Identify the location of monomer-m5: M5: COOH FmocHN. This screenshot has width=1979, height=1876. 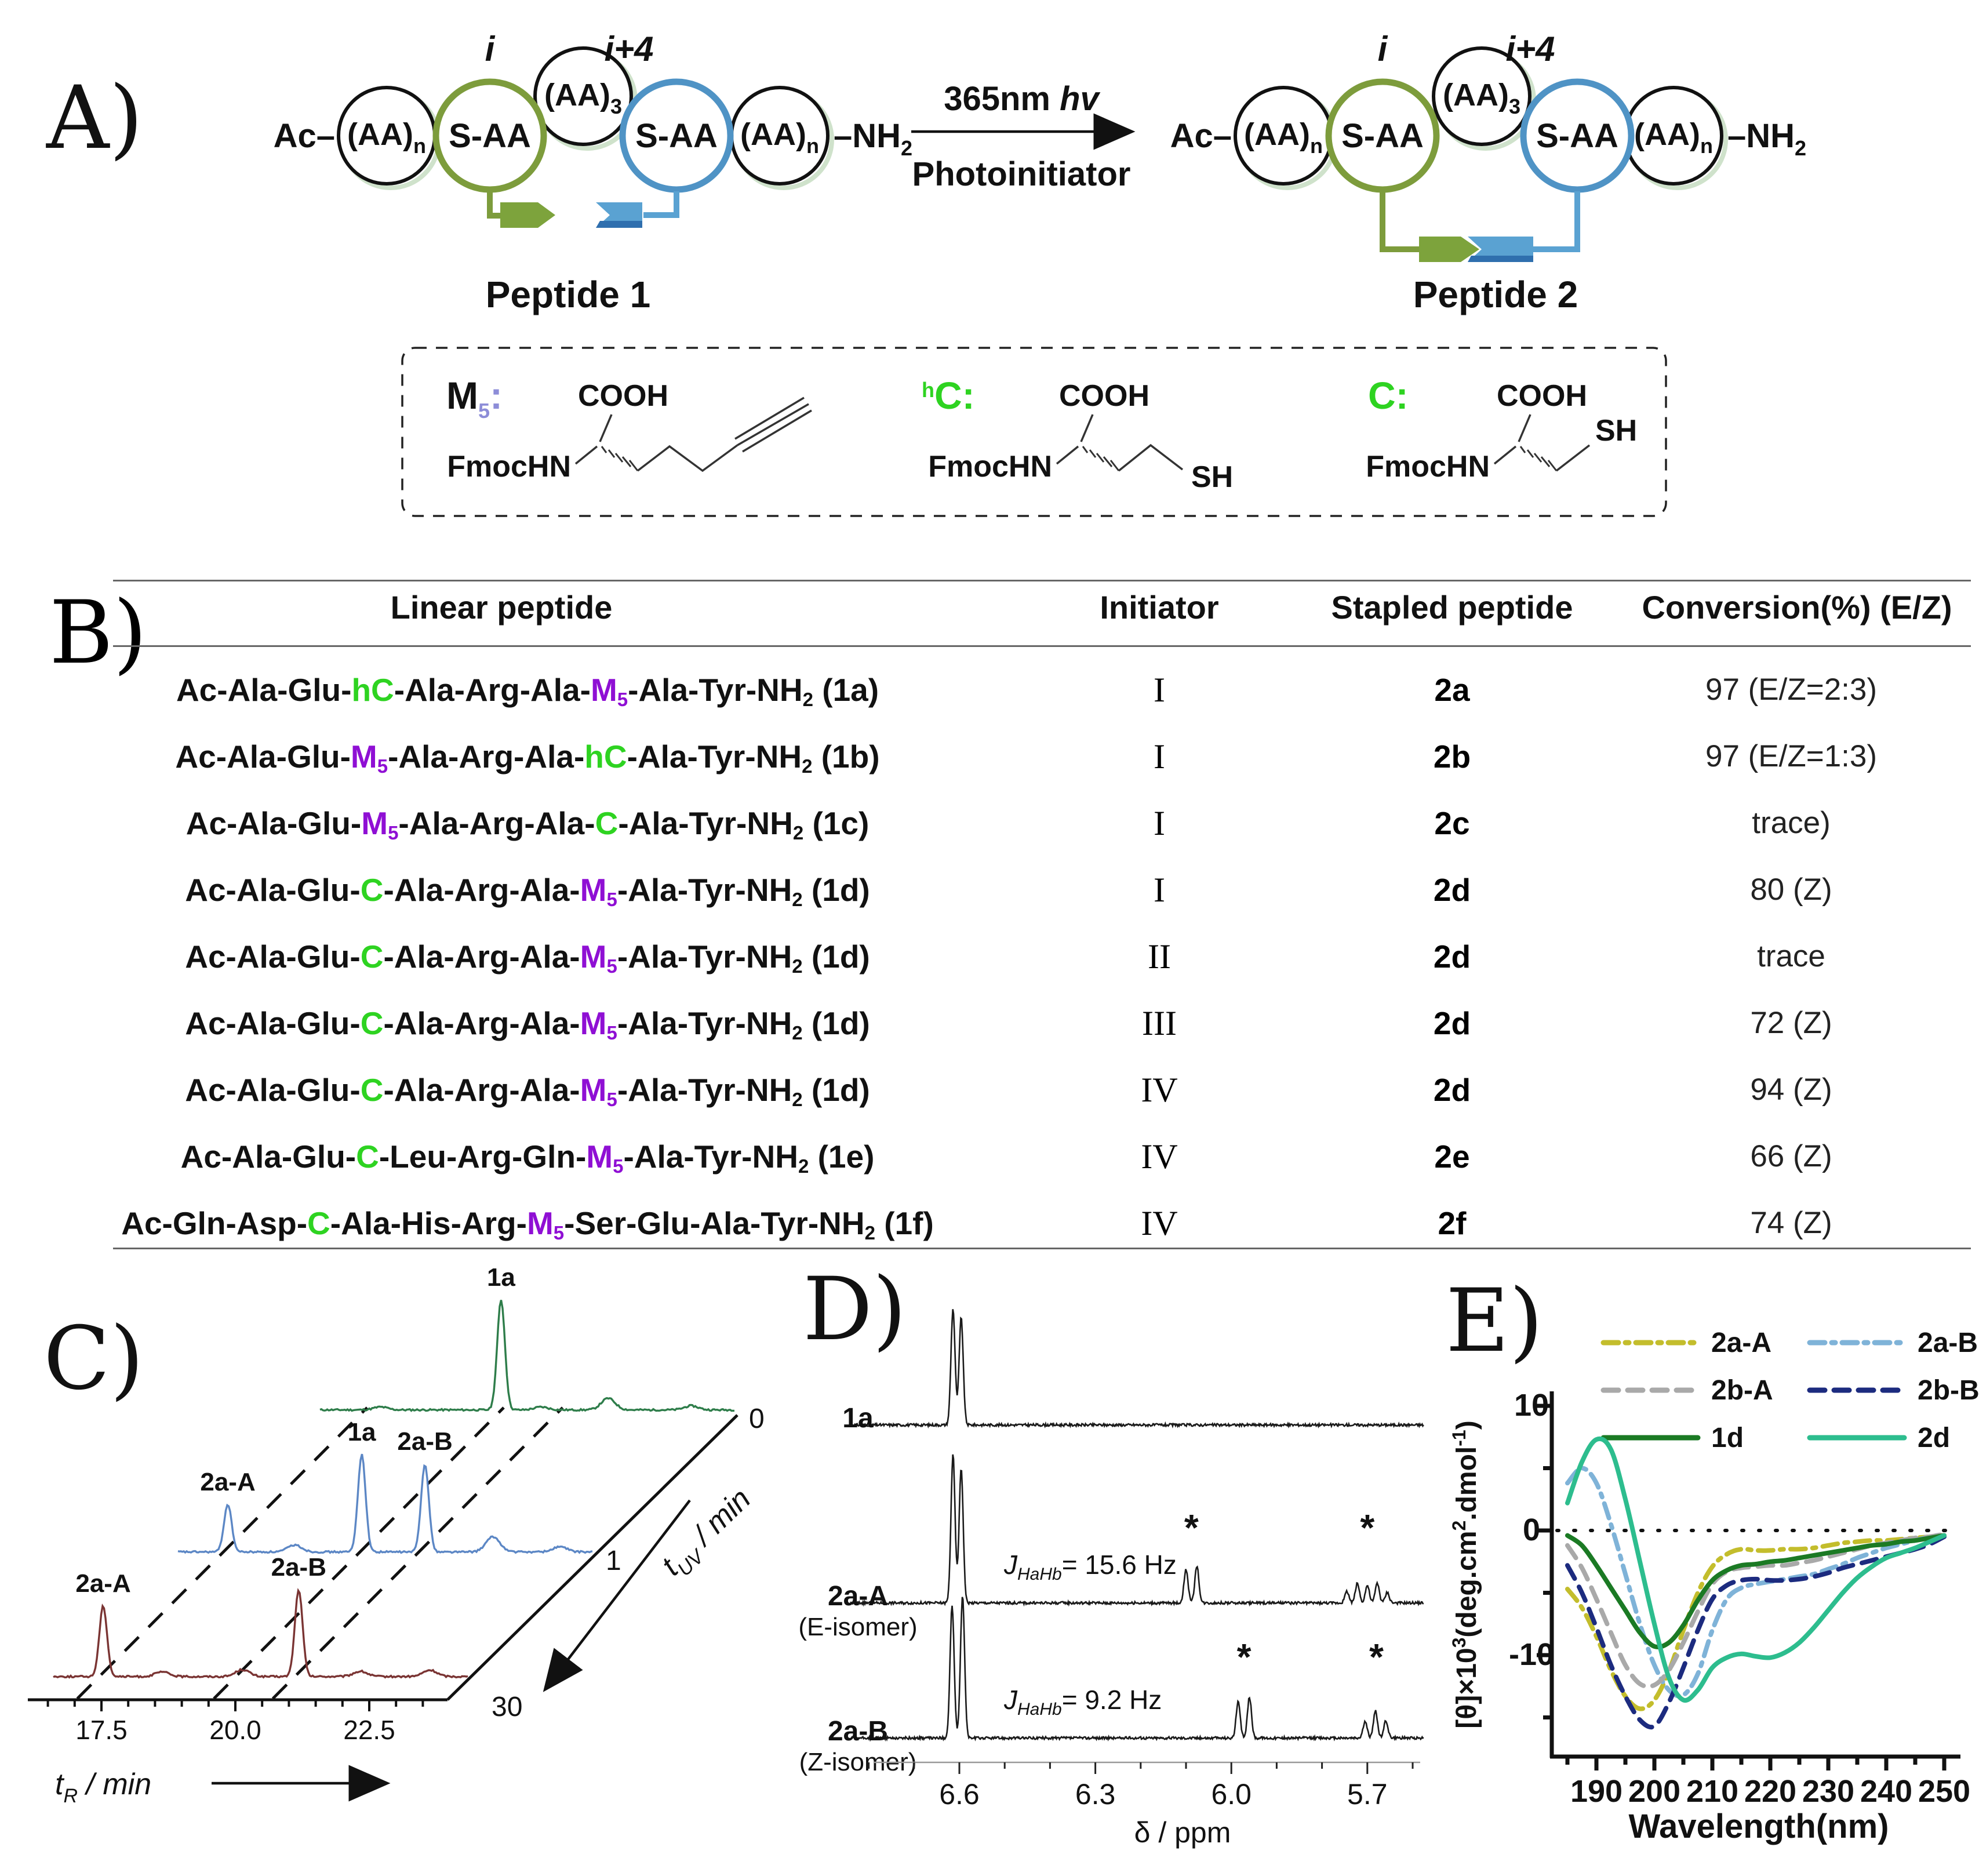
(629, 428).